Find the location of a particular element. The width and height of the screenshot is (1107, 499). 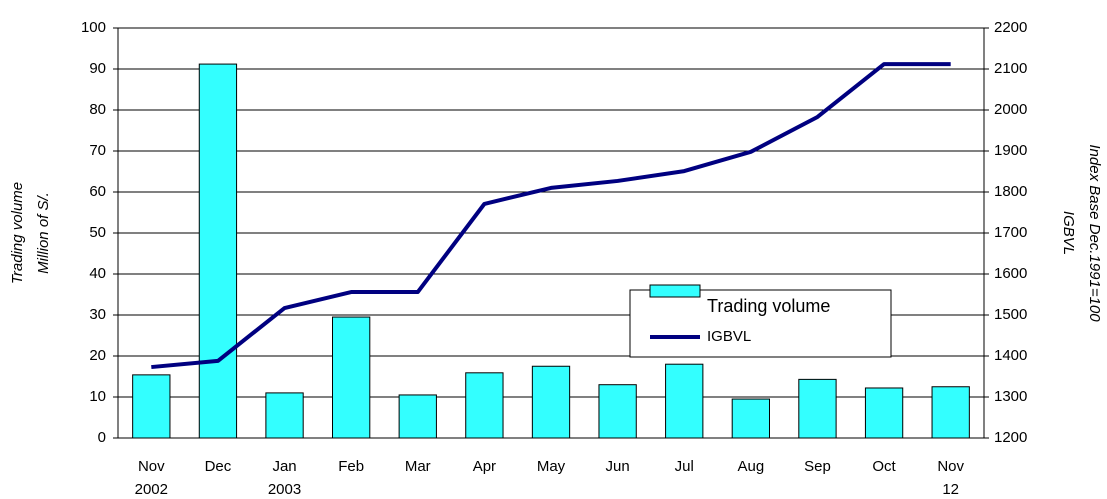

y-axis-title: Million of S/. is located at coordinates (43, 233).